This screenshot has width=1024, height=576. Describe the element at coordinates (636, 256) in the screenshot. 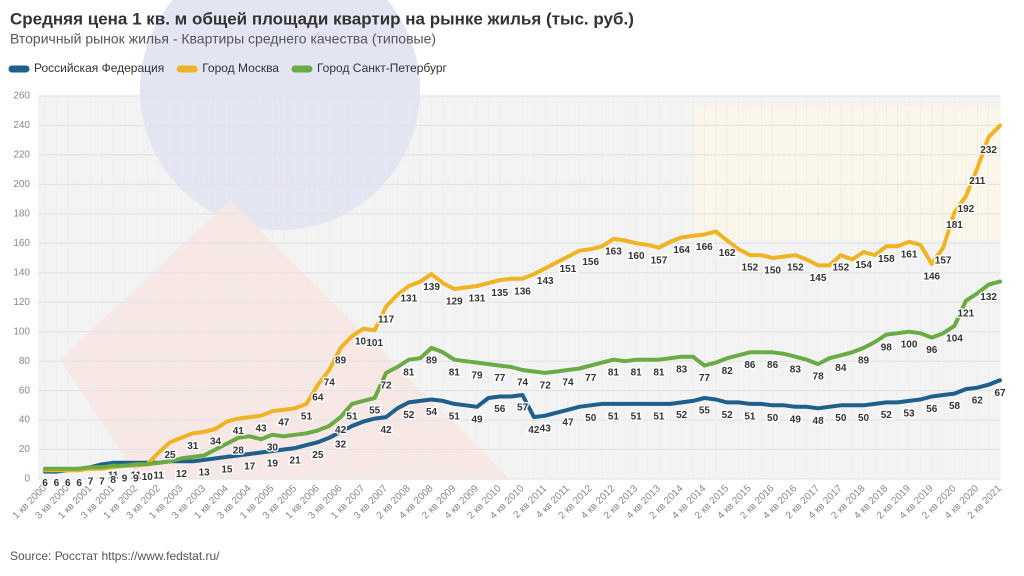

I see `data-label: 160` at that location.